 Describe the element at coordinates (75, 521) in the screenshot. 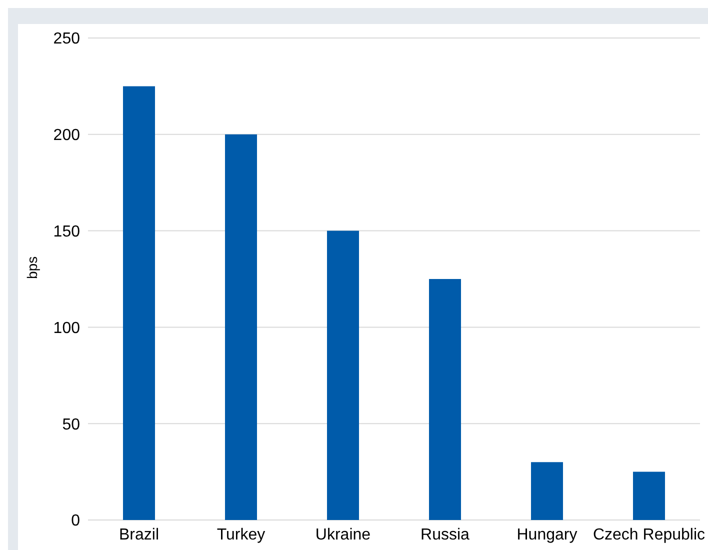

I see `y-tick-label: 0` at that location.